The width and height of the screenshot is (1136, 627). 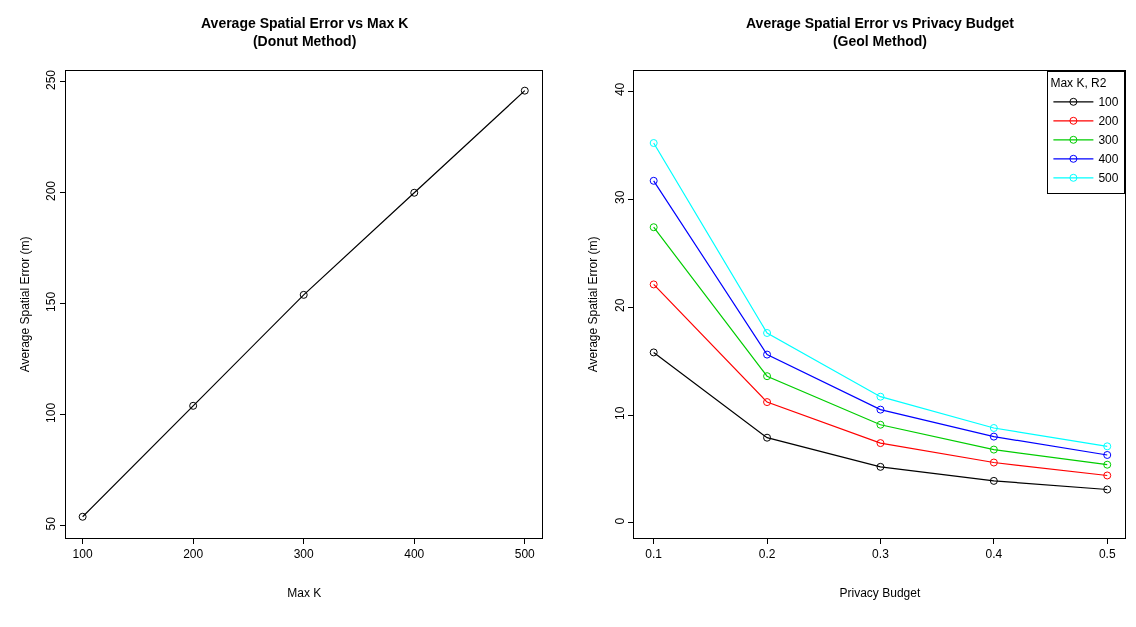 What do you see at coordinates (193, 554) in the screenshot?
I see `x-tick-label: 200` at bounding box center [193, 554].